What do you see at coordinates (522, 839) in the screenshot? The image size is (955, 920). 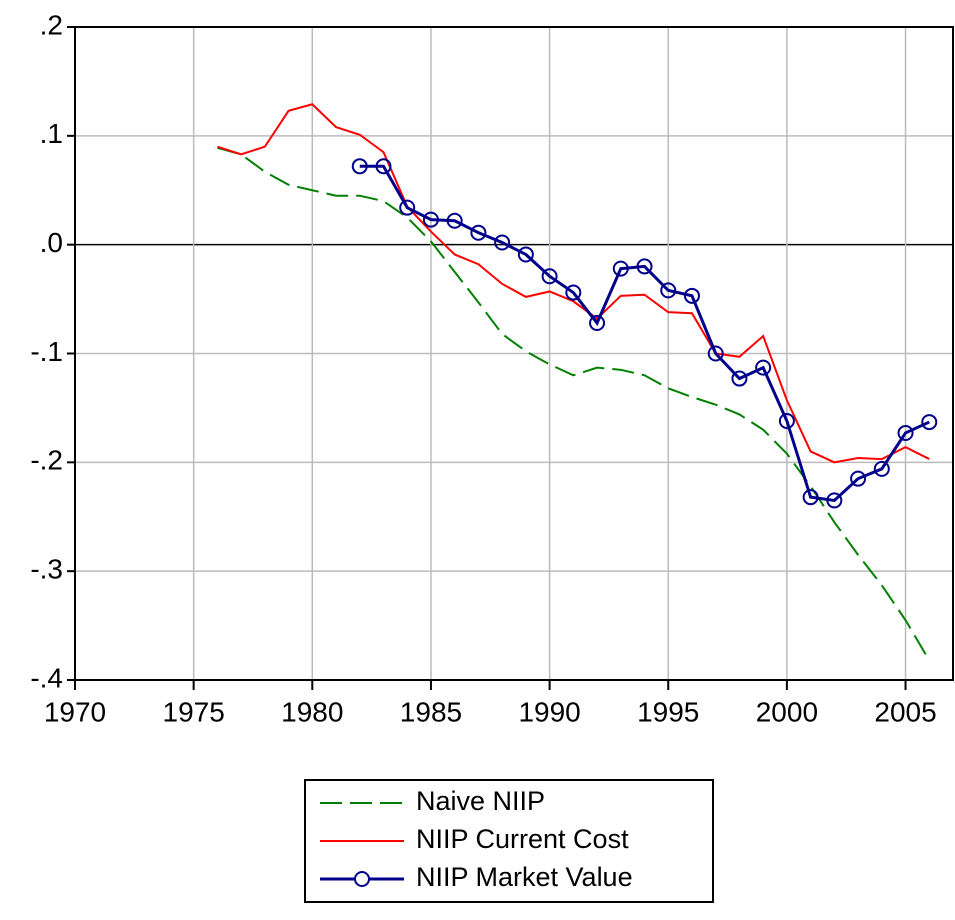 I see `legend-label: NIIP Current Cost` at bounding box center [522, 839].